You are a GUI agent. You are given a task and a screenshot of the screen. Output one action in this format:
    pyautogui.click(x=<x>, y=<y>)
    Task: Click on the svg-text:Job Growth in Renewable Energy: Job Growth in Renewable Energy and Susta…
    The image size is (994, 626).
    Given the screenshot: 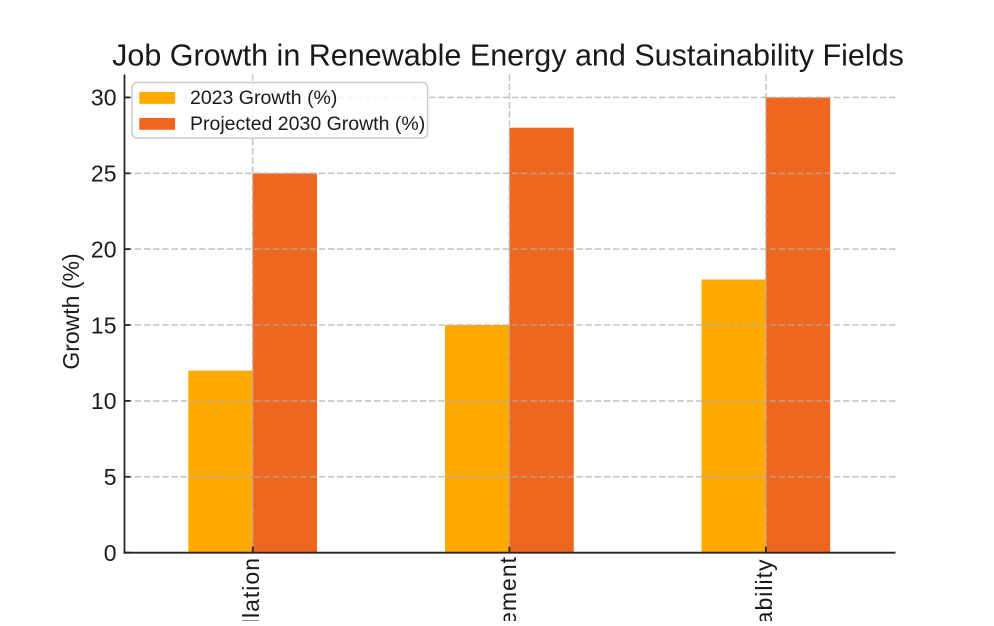 What is the action you would take?
    pyautogui.click(x=508, y=56)
    